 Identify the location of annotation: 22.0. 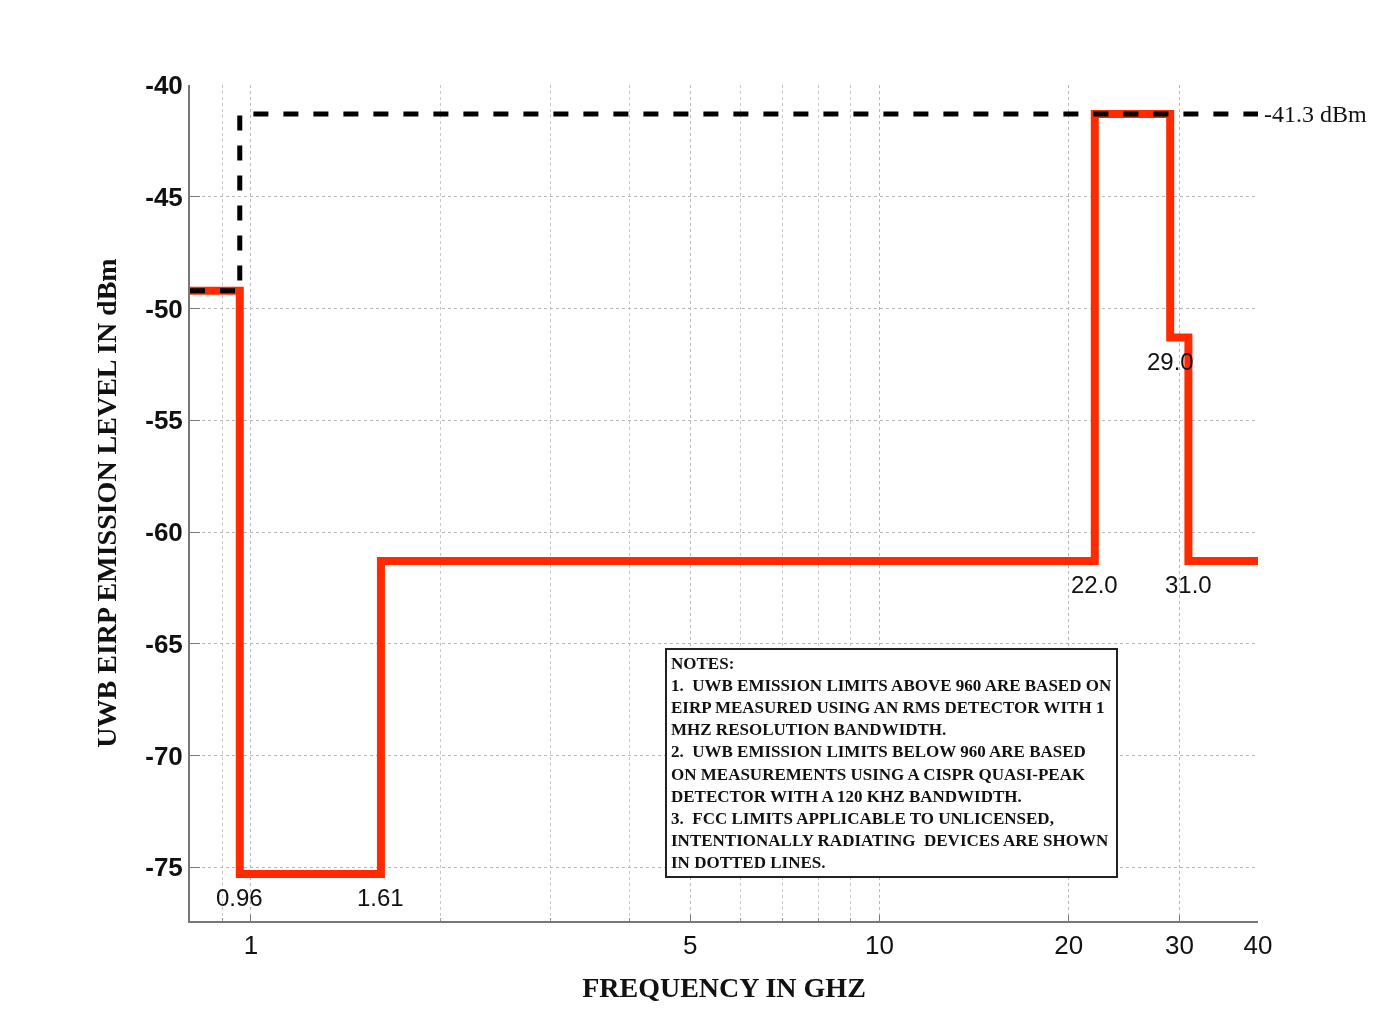
(1094, 584).